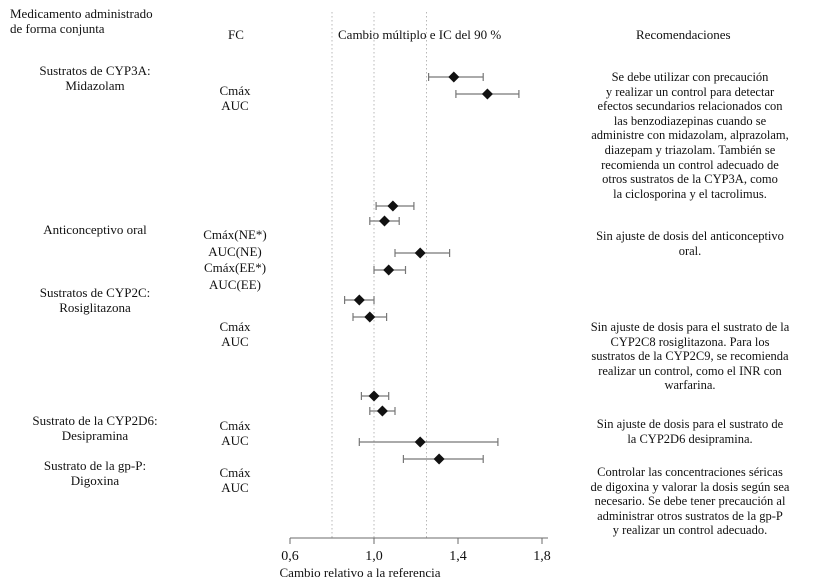 This screenshot has height=582, width=813. I want to click on x-tick-label: 1,8, so click(542, 556).